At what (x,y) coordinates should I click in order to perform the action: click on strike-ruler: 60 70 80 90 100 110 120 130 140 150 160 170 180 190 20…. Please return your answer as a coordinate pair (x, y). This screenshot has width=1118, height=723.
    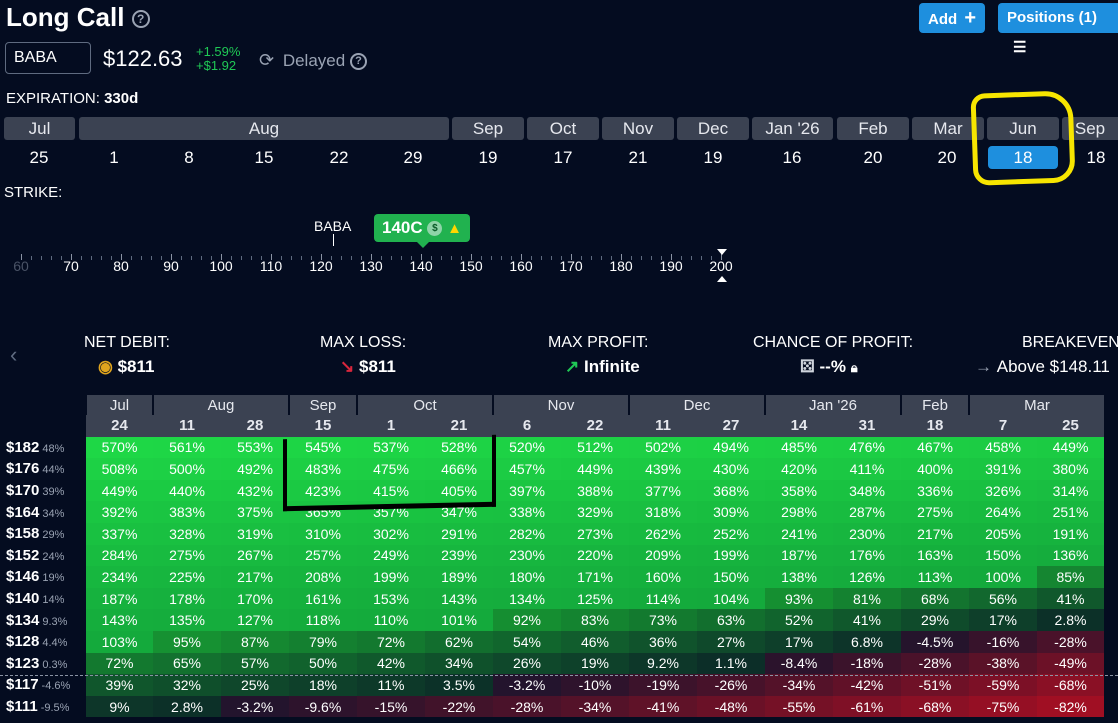
    Looking at the image, I should click on (380, 268).